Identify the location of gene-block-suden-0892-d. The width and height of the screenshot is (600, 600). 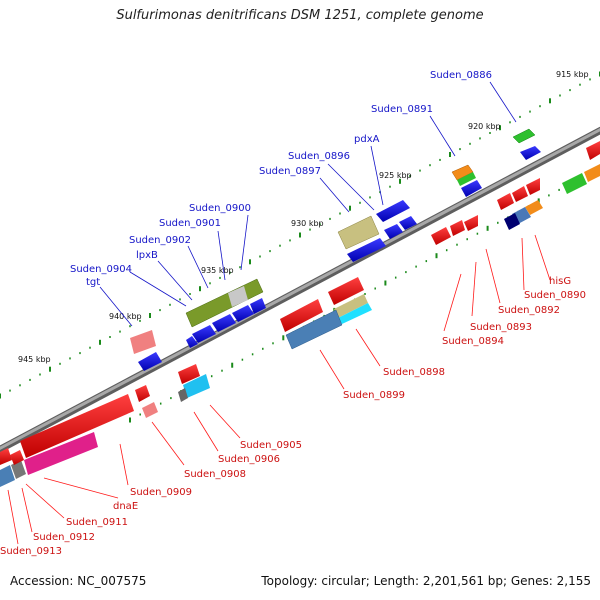
(505, 201).